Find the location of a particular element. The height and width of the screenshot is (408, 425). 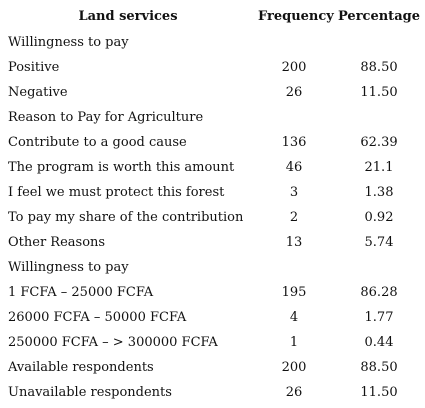

table-cell: 62.39 is located at coordinates (379, 142).